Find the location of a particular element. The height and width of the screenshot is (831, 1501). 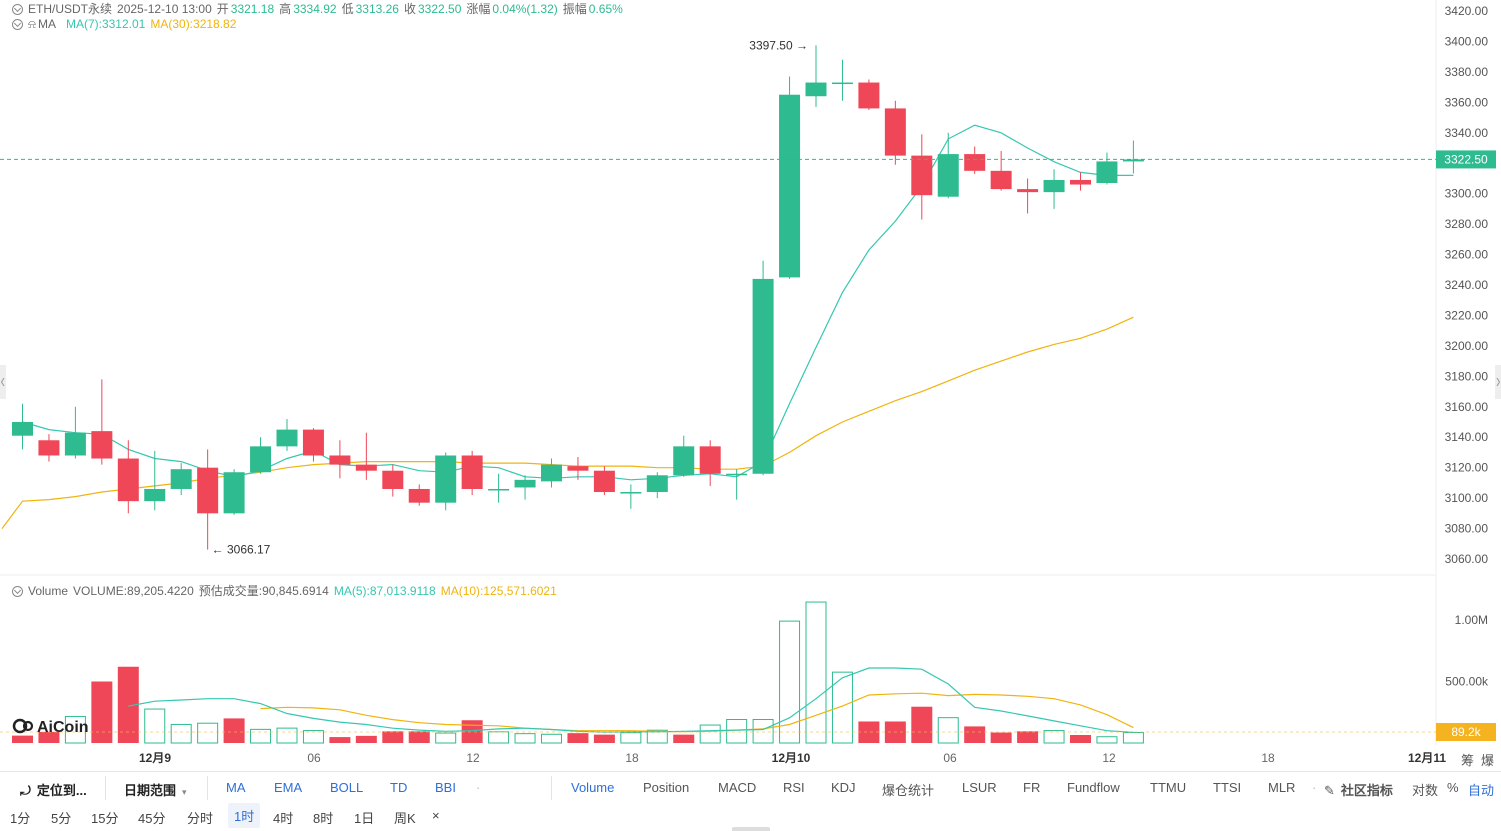

sub-item-6: LSUR is located at coordinates (979, 787).